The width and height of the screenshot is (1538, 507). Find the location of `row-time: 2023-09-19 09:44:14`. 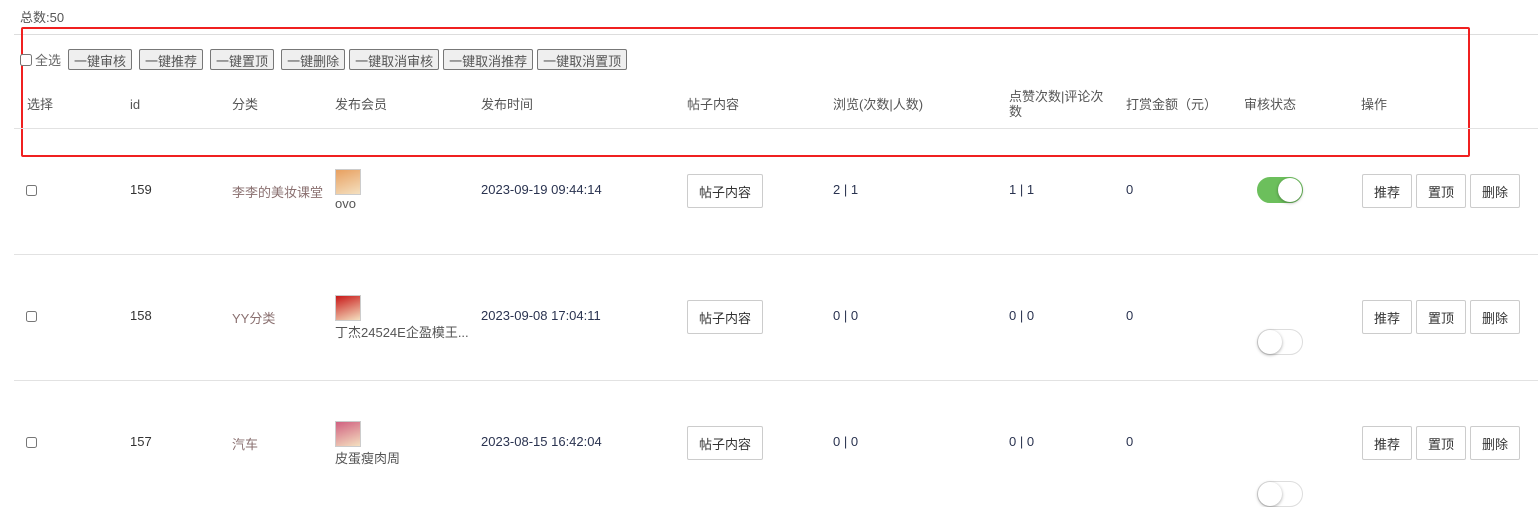

row-time: 2023-09-19 09:44:14 is located at coordinates (541, 189).